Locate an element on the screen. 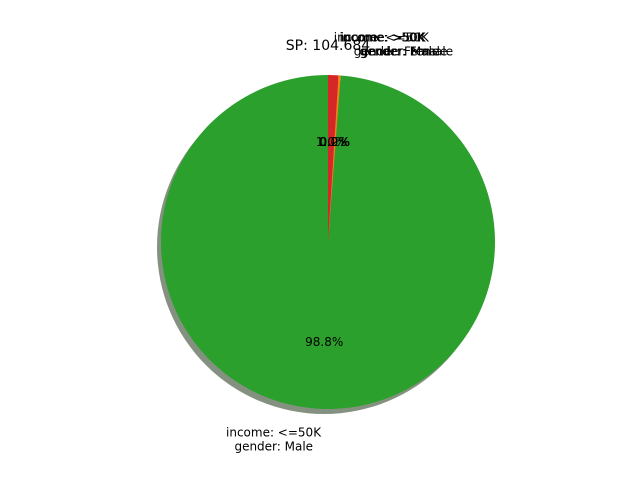 The width and height of the screenshot is (640, 484). pie-percent-labels: 98.8% 0.2%0.0%1.0% is located at coordinates (327, 242).